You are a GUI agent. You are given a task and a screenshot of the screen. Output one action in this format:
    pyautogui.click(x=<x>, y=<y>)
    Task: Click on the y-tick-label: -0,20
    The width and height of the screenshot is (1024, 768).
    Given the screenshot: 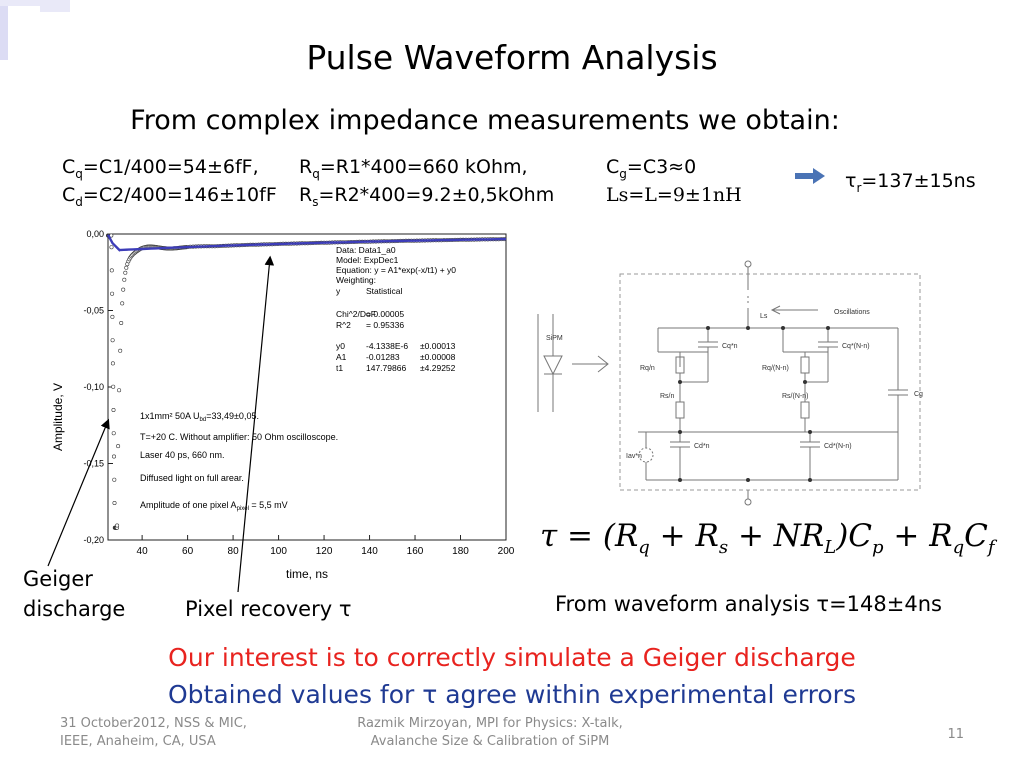 What is the action you would take?
    pyautogui.click(x=93, y=540)
    